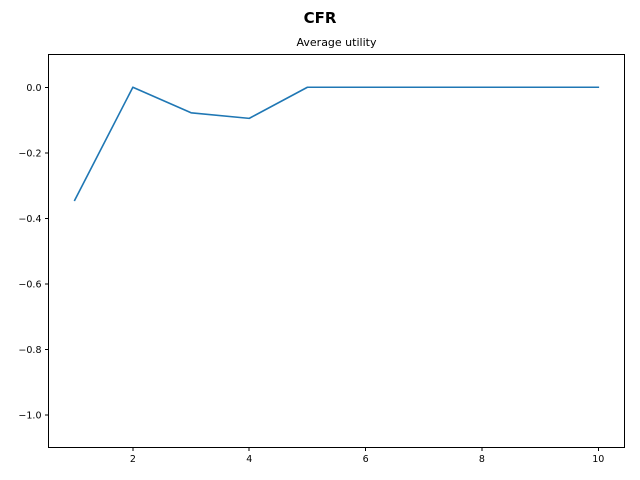 This screenshot has width=640, height=480. I want to click on x-tick-label: 4, so click(249, 459).